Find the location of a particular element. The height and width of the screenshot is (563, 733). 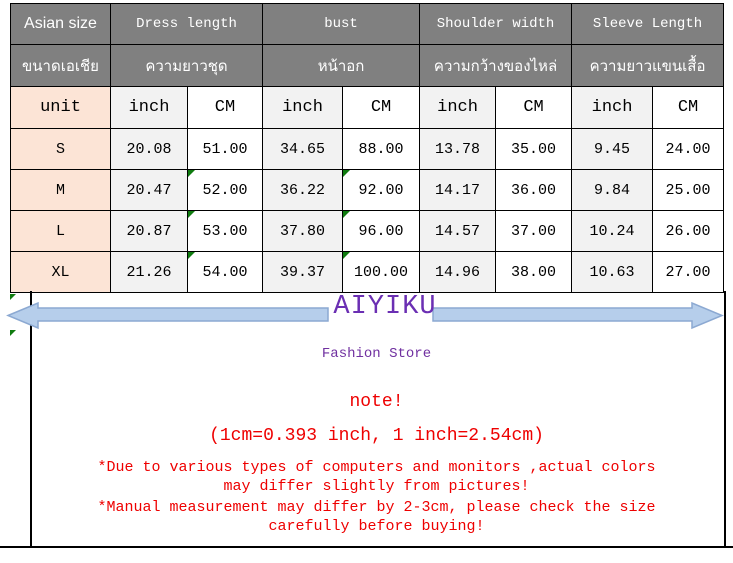

header-dress-length: Dress length is located at coordinates (186, 24).